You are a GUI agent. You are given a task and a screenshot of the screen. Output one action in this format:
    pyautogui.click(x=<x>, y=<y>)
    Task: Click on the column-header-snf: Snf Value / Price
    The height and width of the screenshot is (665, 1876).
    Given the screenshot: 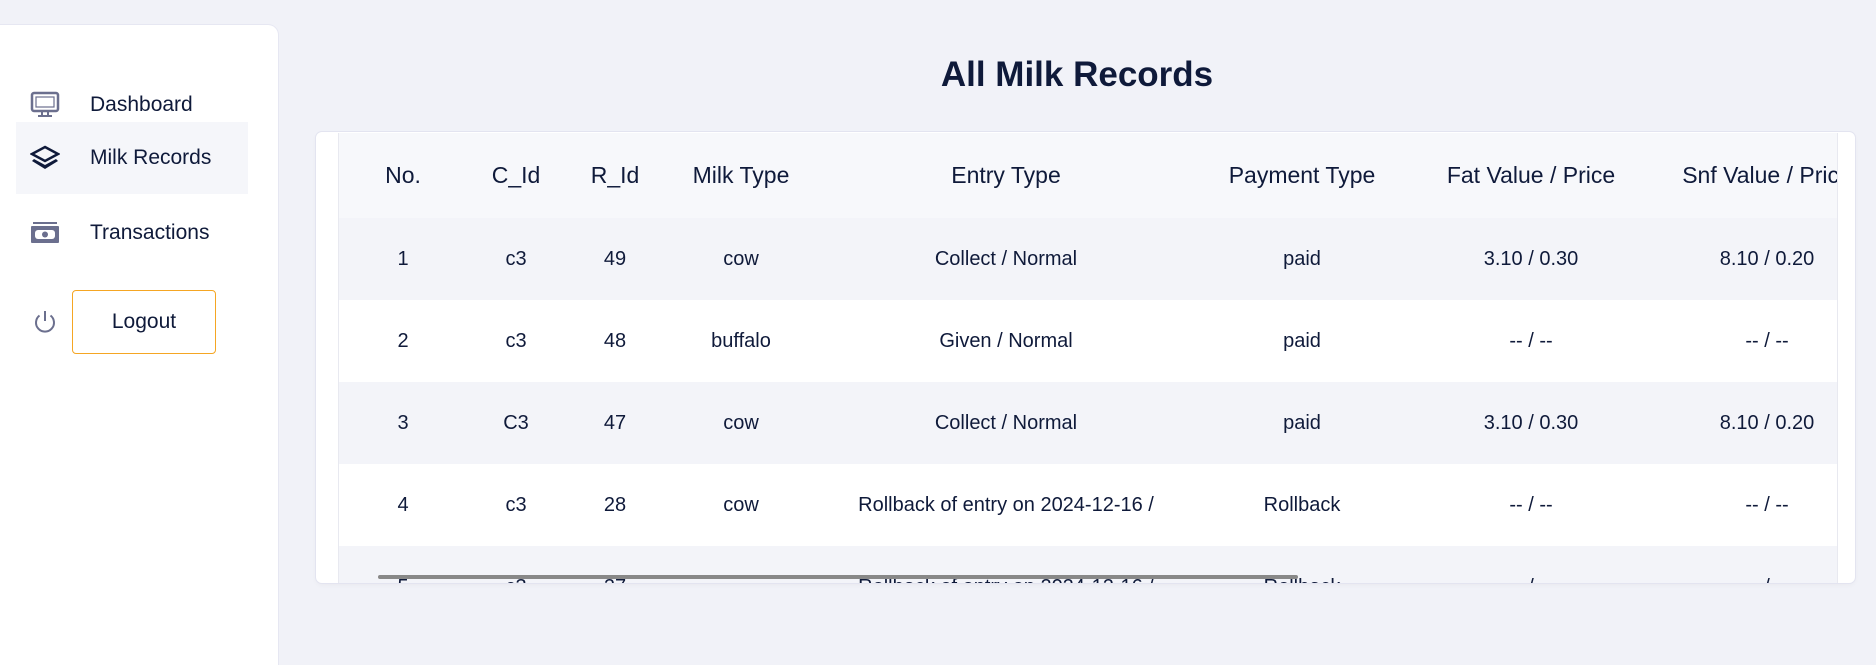 What is the action you would take?
    pyautogui.click(x=1745, y=175)
    